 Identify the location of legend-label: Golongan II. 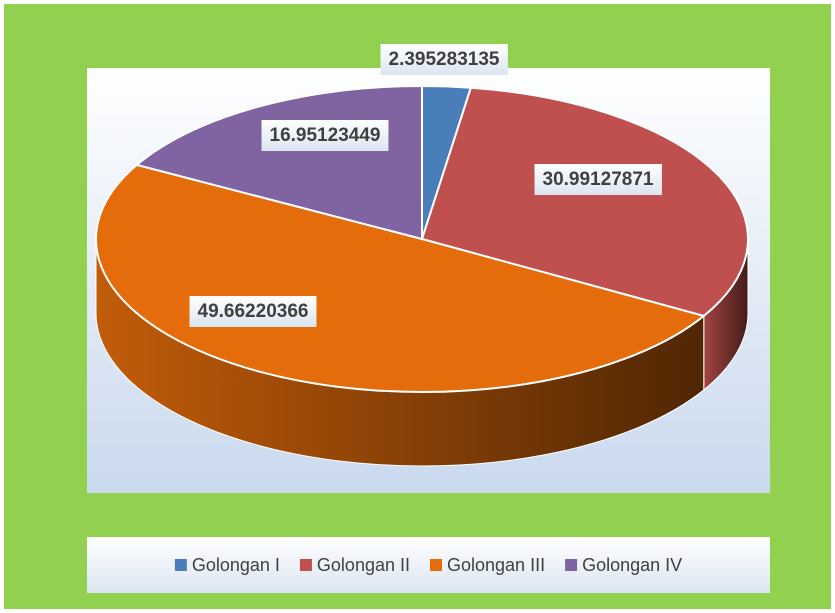
(363, 565).